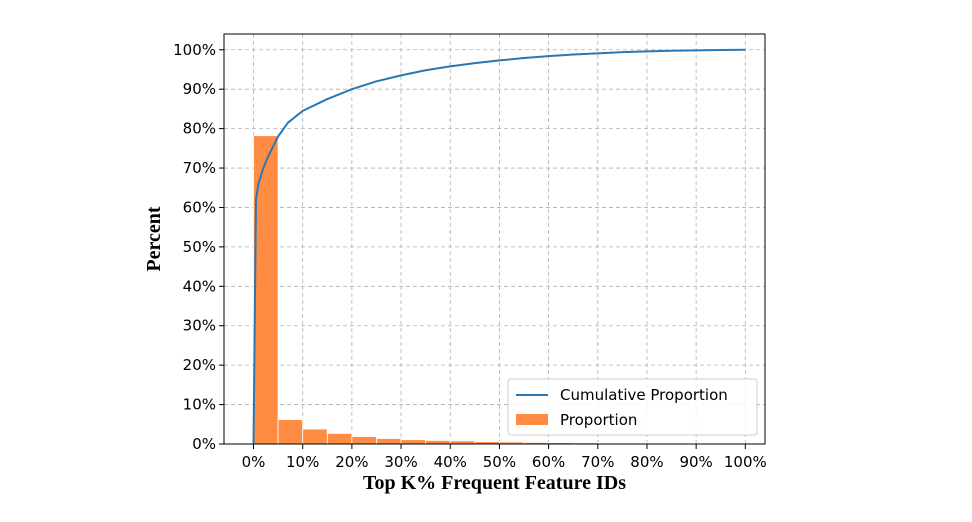 This screenshot has width=972, height=522. Describe the element at coordinates (400, 462) in the screenshot. I see `x-tick-label: 30%` at that location.